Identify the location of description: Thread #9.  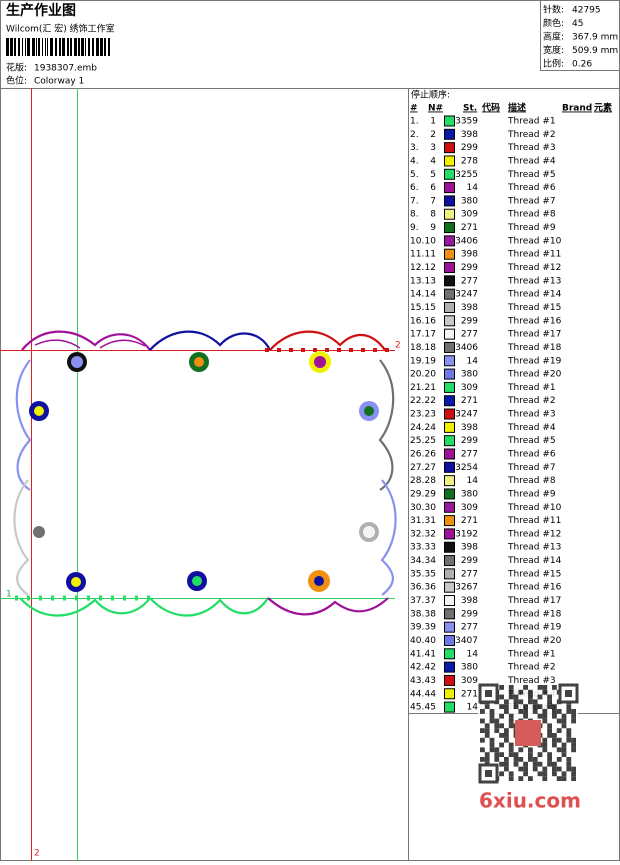
(531, 494).